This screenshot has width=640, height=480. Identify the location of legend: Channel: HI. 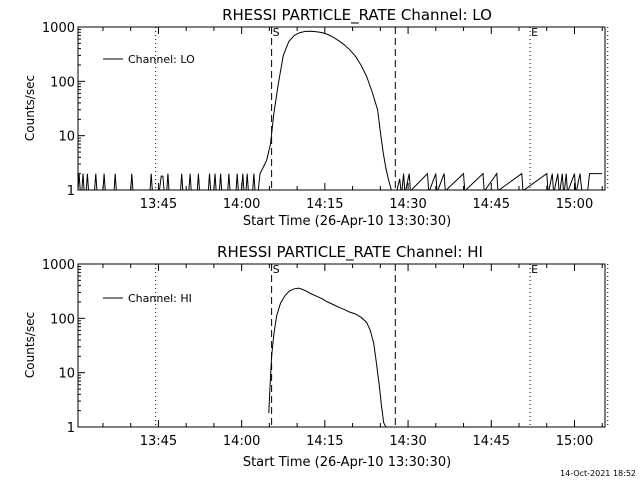
(147, 298).